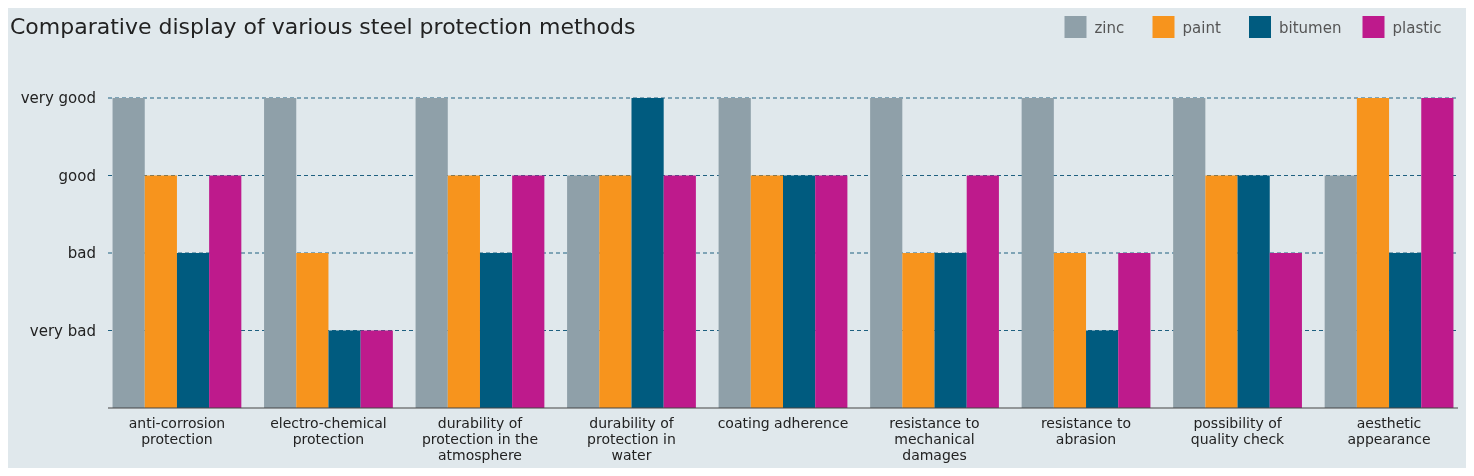 Image resolution: width=1474 pixels, height=476 pixels. What do you see at coordinates (1109, 28) in the screenshot?
I see `legend-label: zinc` at bounding box center [1109, 28].